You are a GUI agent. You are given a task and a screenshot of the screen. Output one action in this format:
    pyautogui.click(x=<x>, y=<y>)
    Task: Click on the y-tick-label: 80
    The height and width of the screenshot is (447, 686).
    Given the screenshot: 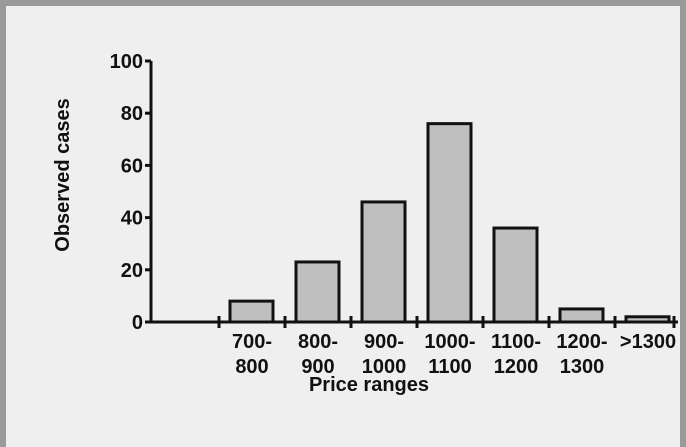 What is the action you would take?
    pyautogui.click(x=132, y=114)
    